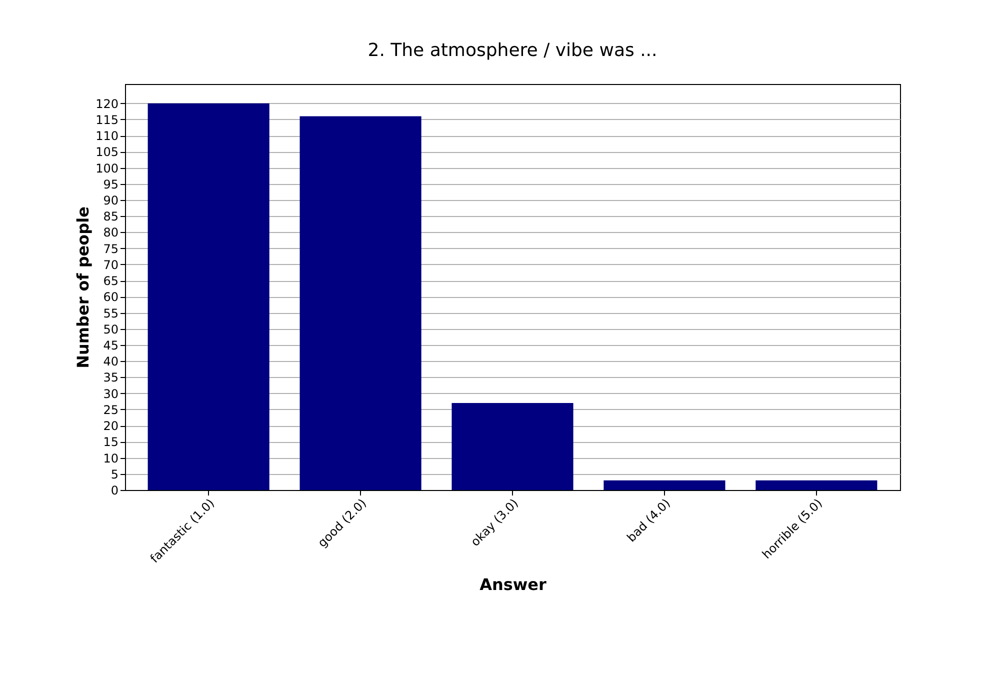 The width and height of the screenshot is (1000, 700). I want to click on y-axis-title: Number of people, so click(83, 287).